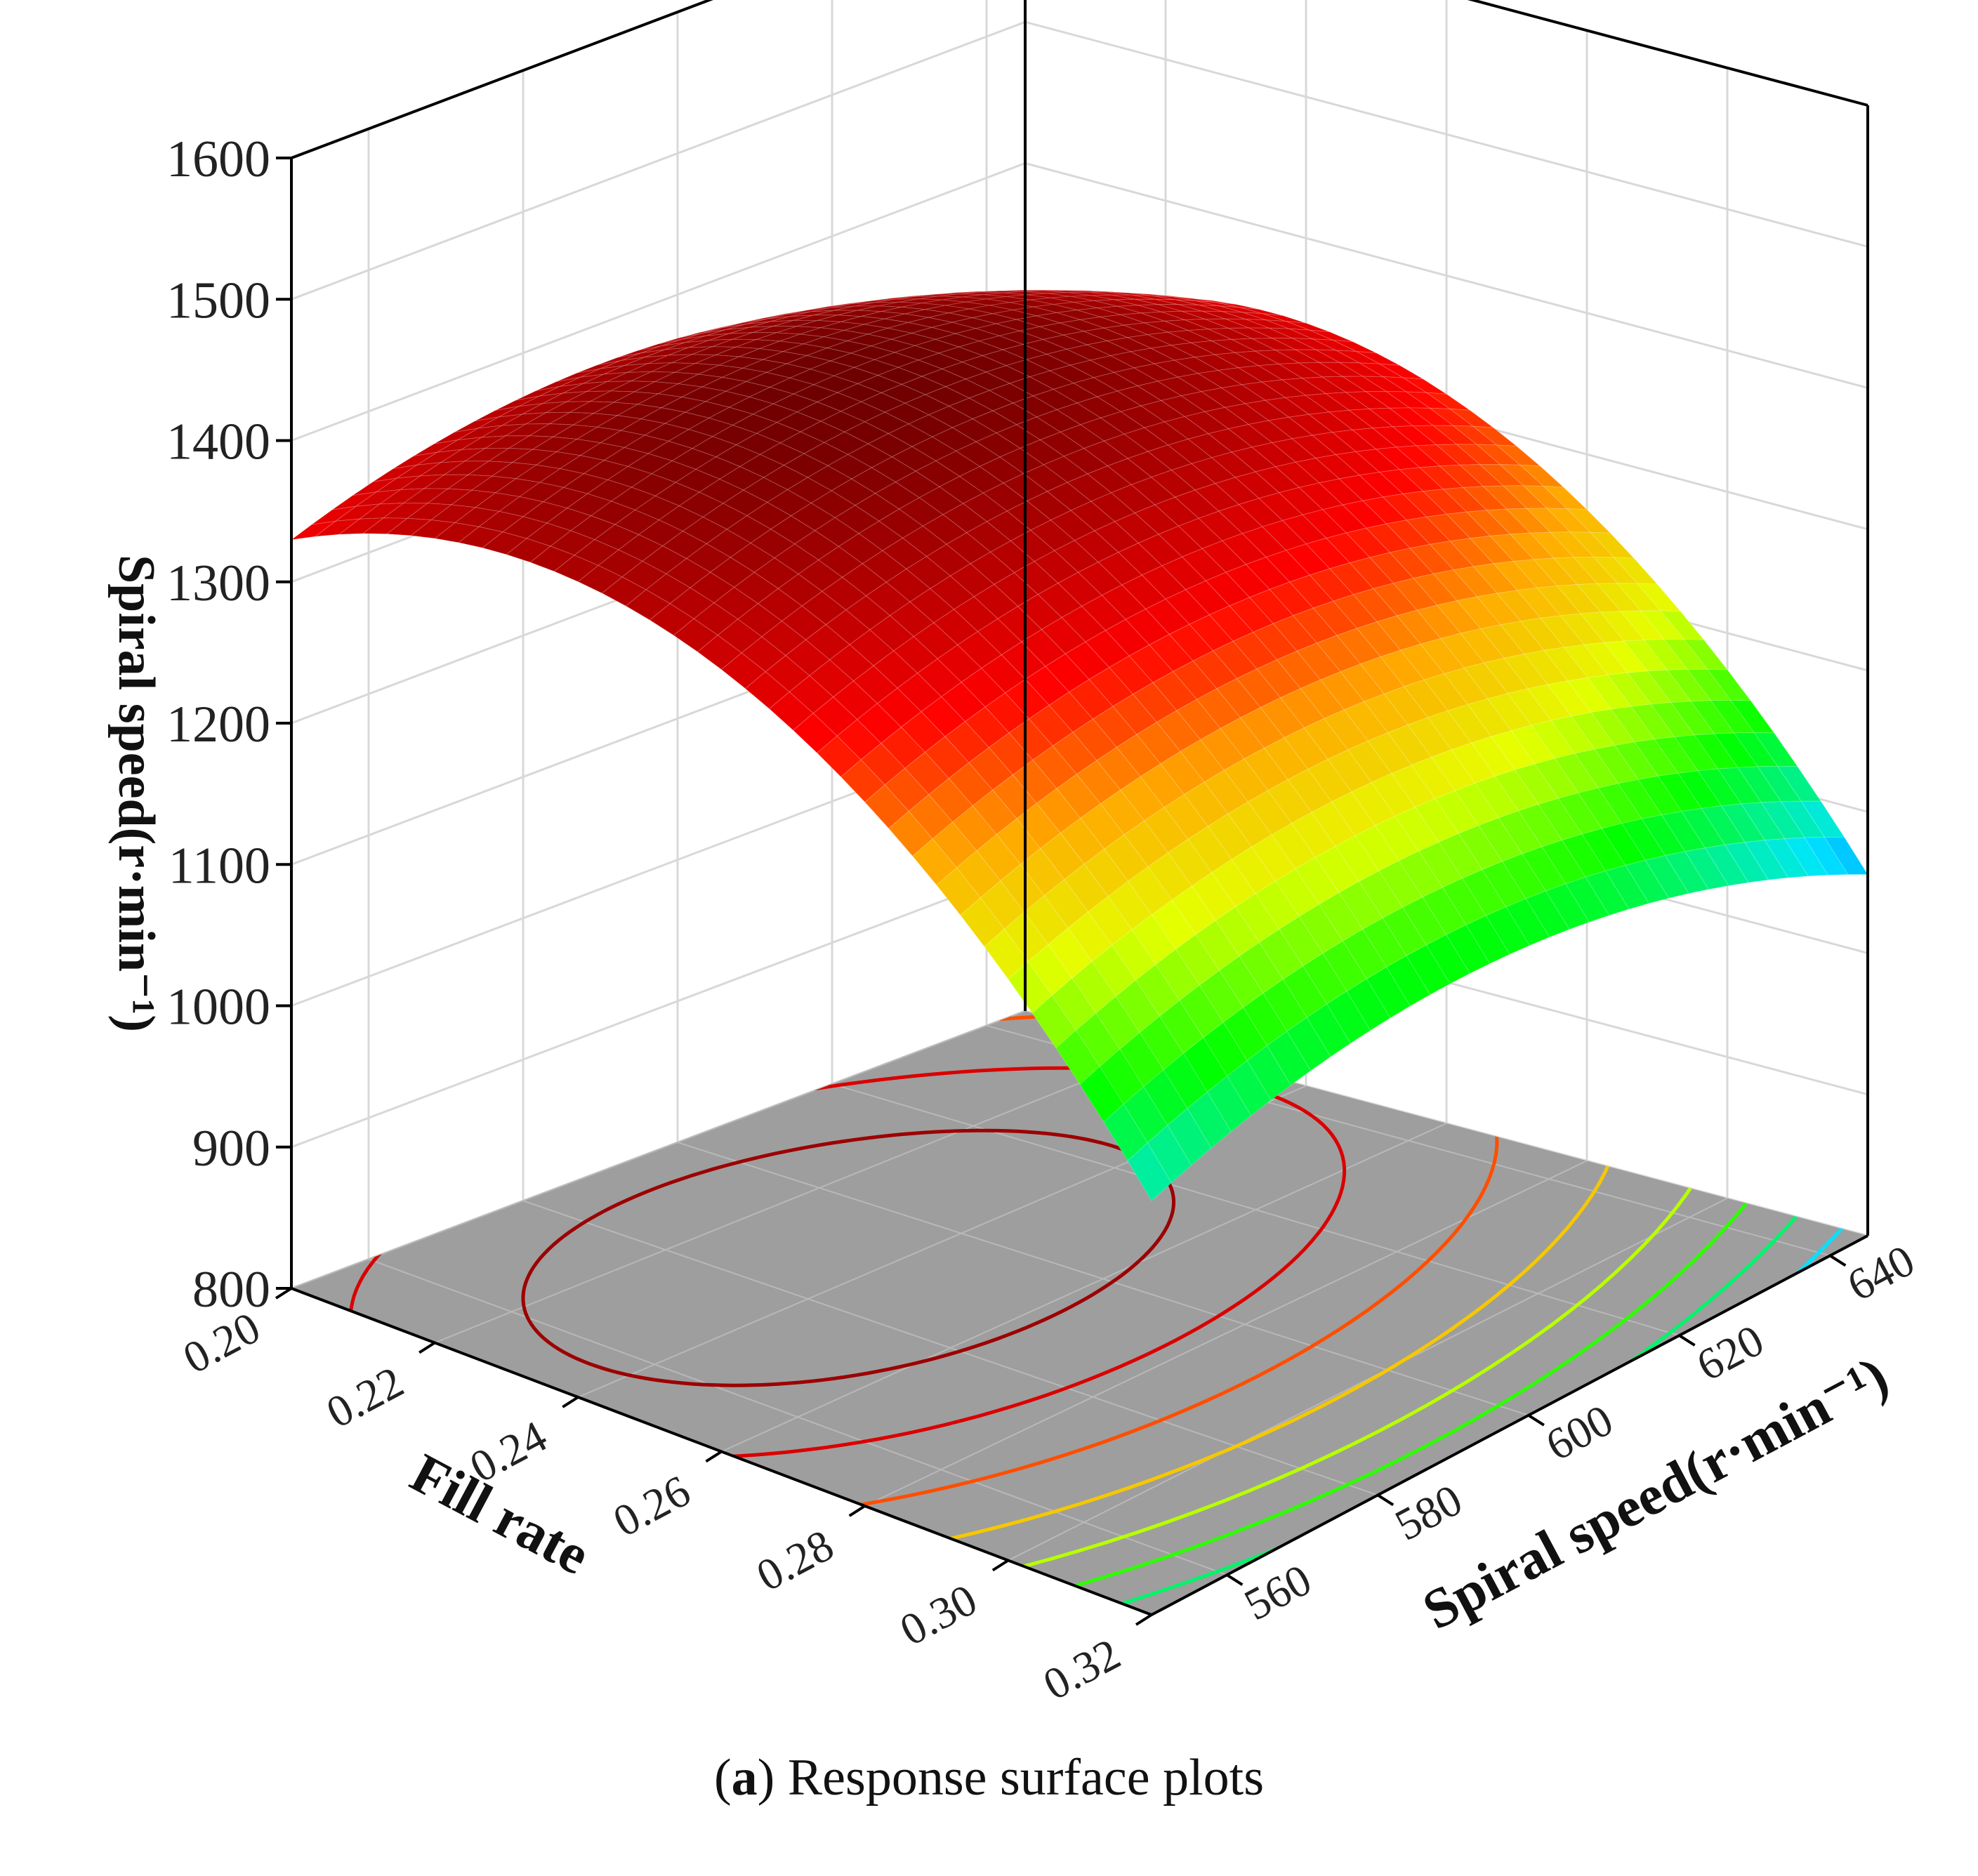 This screenshot has width=1978, height=1876. I want to click on z-tick-label: 900, so click(231, 1148).